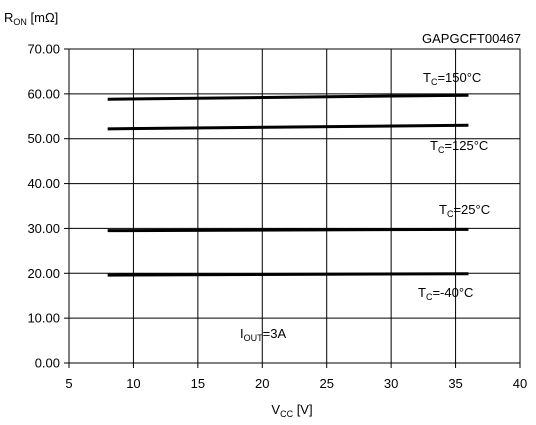 Image resolution: width=536 pixels, height=425 pixels. Describe the element at coordinates (43, 273) in the screenshot. I see `y-tick-label: 20.00` at that location.